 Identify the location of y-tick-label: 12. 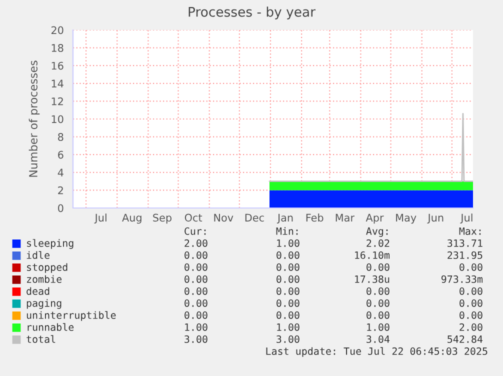
(57, 101).